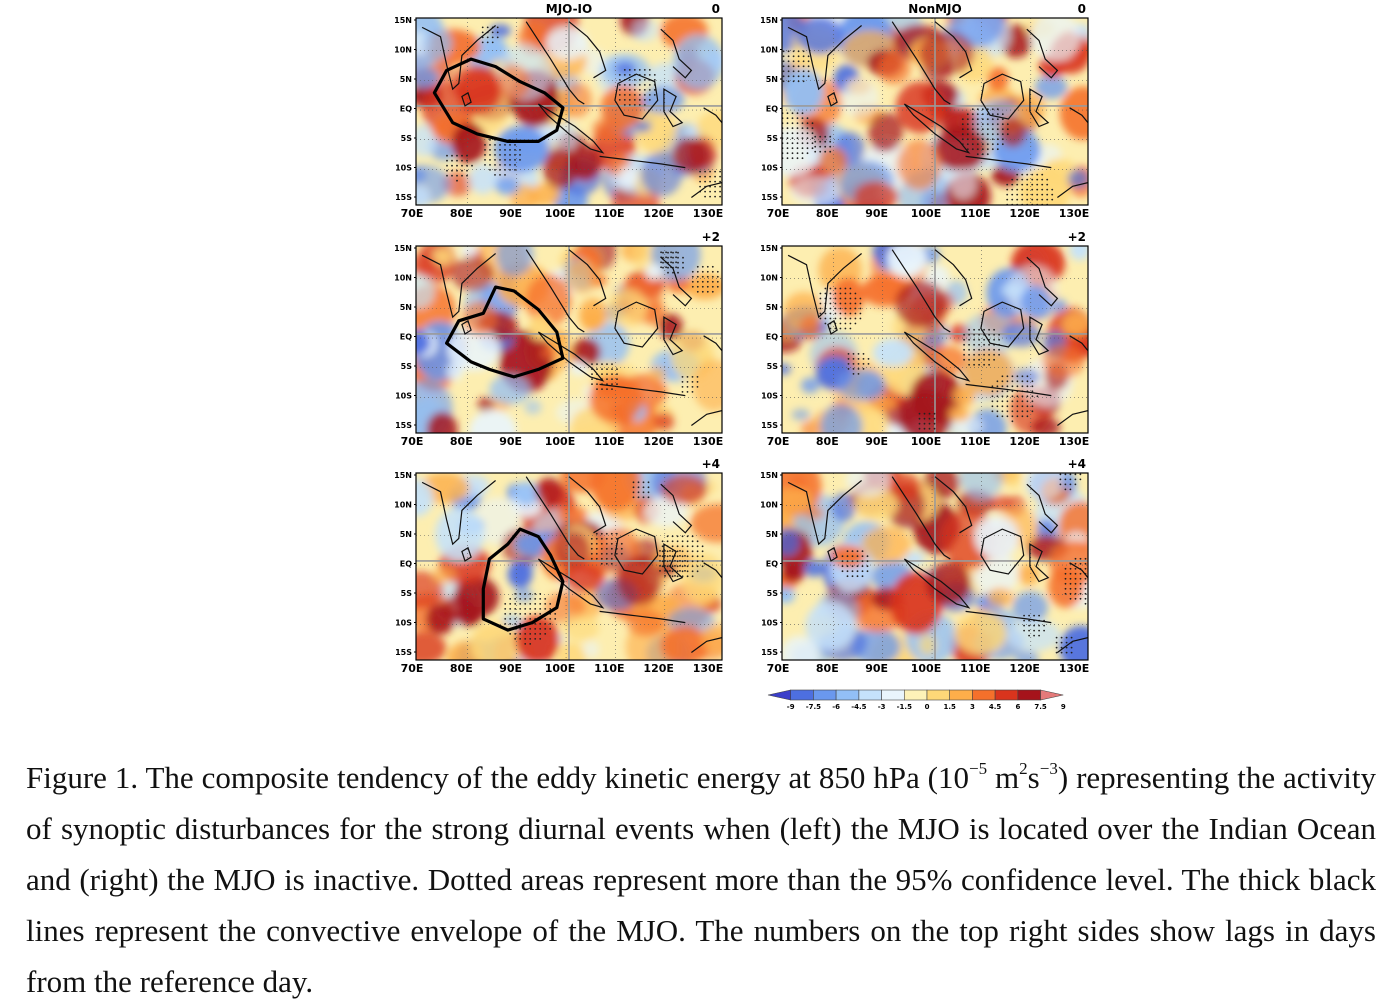 Image resolution: width=1394 pixels, height=1007 pixels. Describe the element at coordinates (876, 213) in the screenshot. I see `lon-tick-label: 90E` at that location.